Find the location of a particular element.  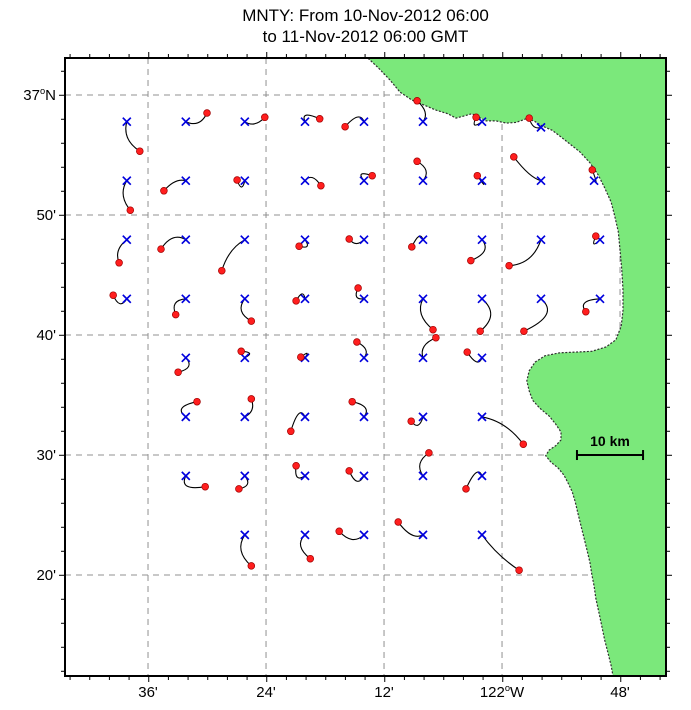

chart-title-line1: MNTY: From 10-Nov-2012 06:00 is located at coordinates (365, 15).